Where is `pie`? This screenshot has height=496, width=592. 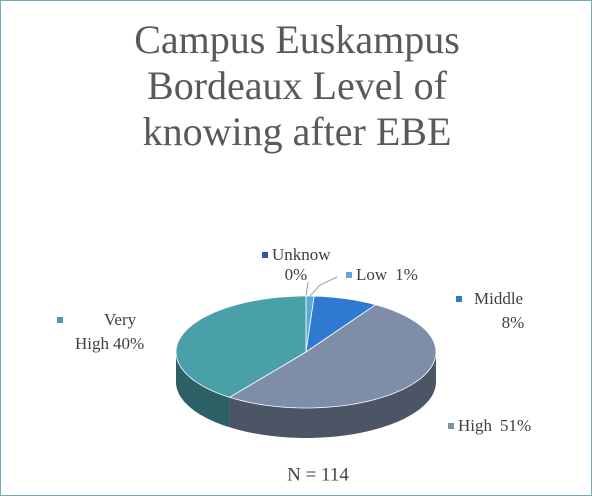
pie is located at coordinates (306, 366).